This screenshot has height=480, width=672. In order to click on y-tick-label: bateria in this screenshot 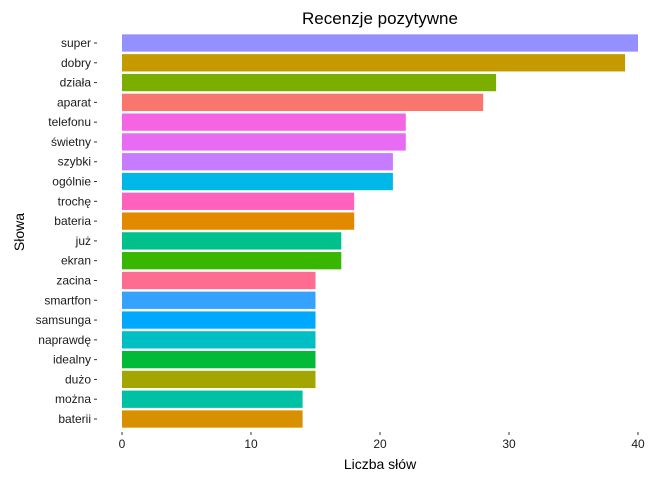, I will do `click(72, 221)`.